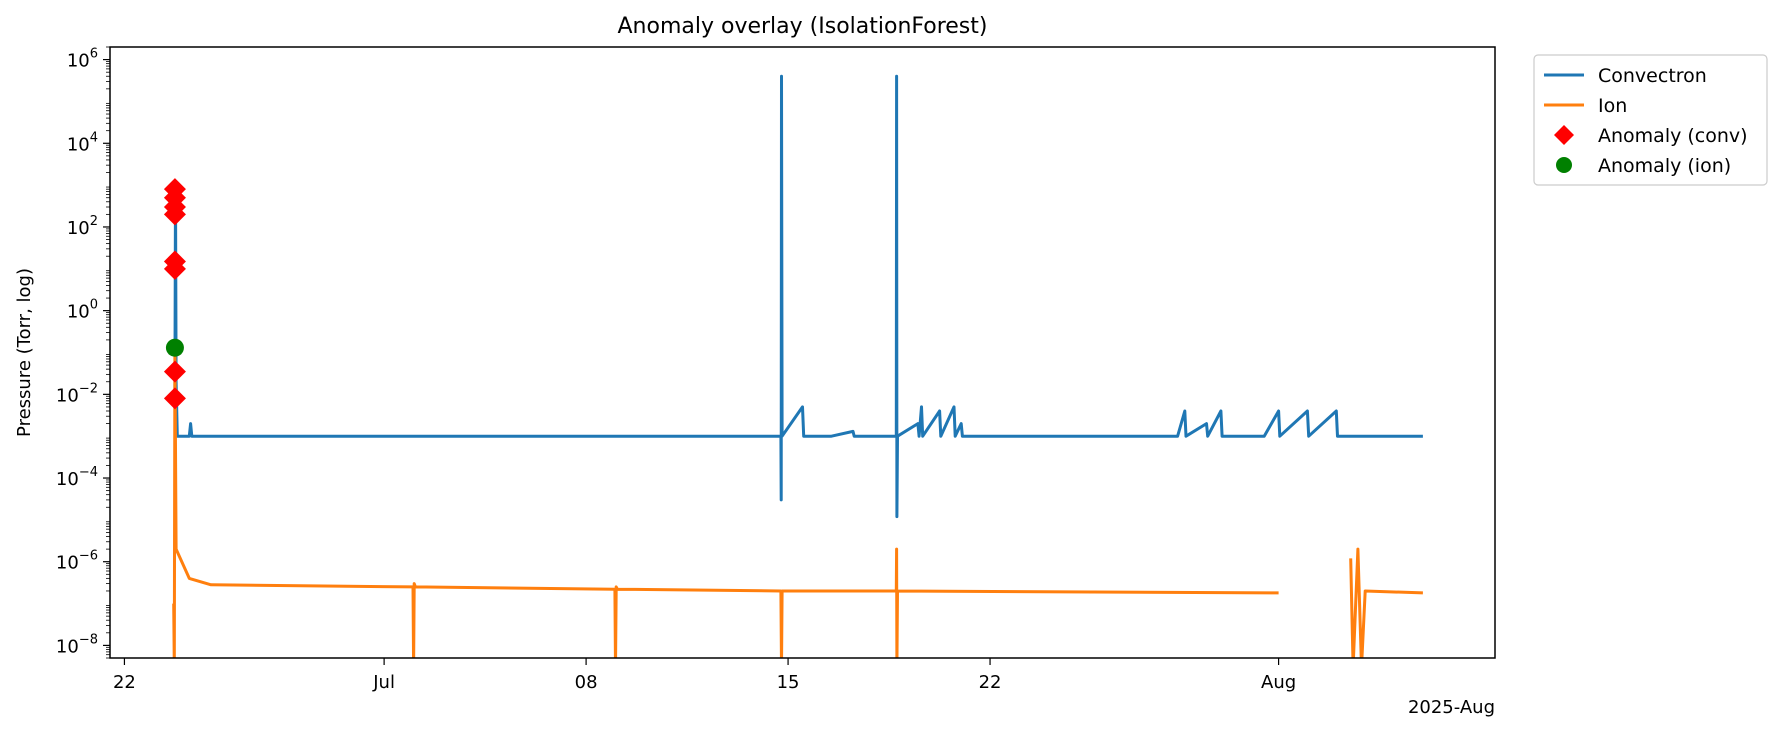 The image size is (1782, 731). I want to click on y-tick-label: 10⁻⁸, so click(77, 644).